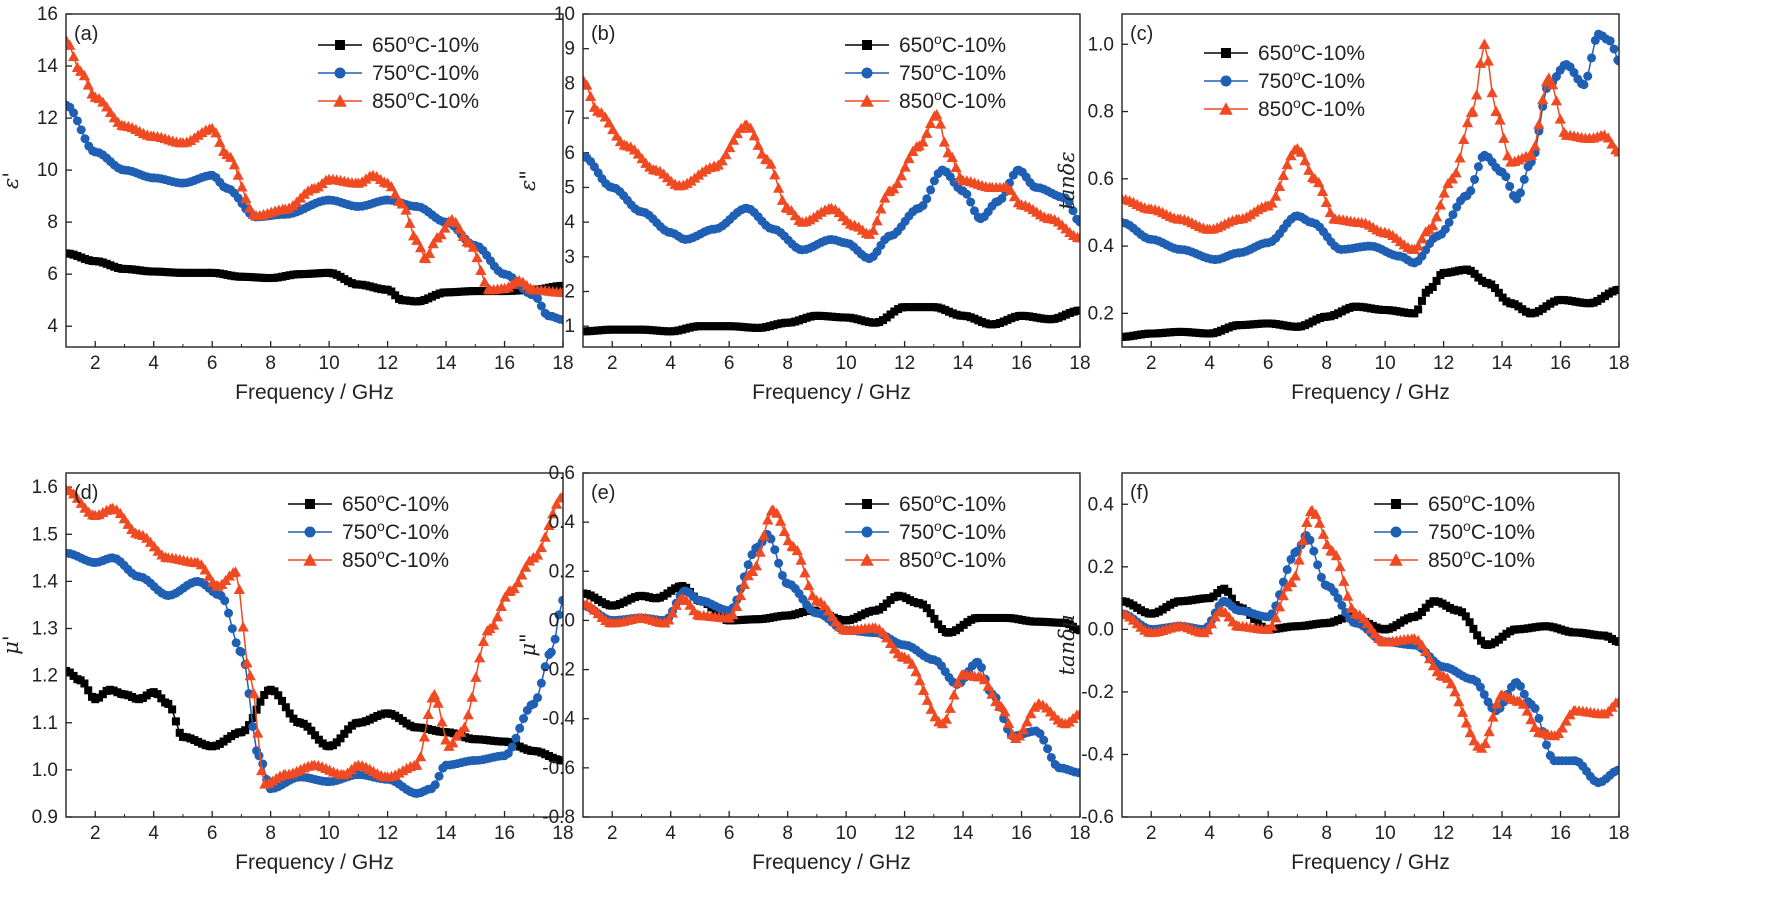 Image resolution: width=1772 pixels, height=917 pixels. Describe the element at coordinates (1101, 112) in the screenshot. I see `y-tick-label: 0.8` at that location.